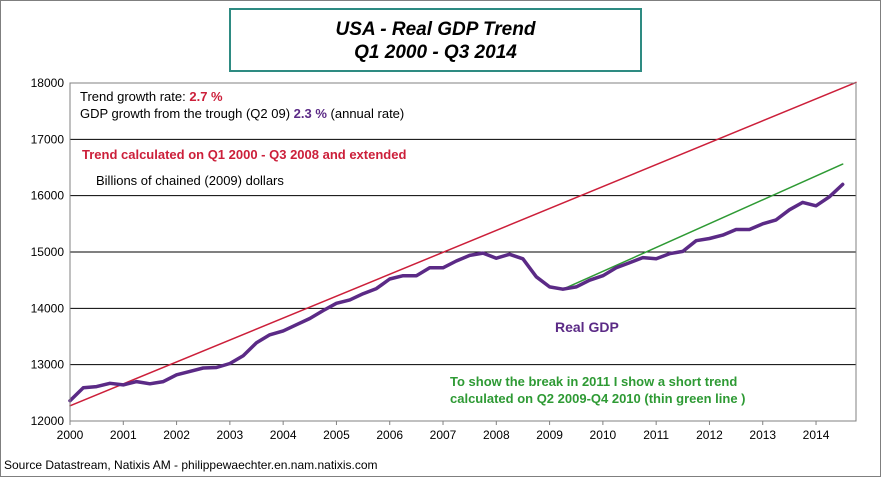 Image resolution: width=881 pixels, height=477 pixels. Describe the element at coordinates (185, 113) in the screenshot. I see `gdp-growth-label: GDP growth from the trough (Q2 09)` at that location.